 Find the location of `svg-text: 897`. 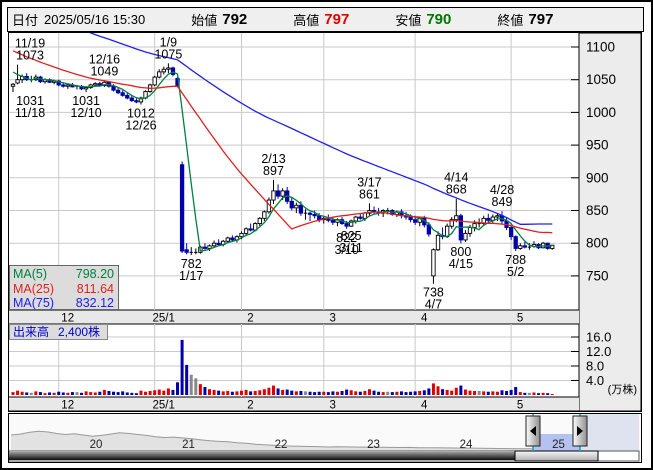

svg-text: 897 is located at coordinates (273, 171).